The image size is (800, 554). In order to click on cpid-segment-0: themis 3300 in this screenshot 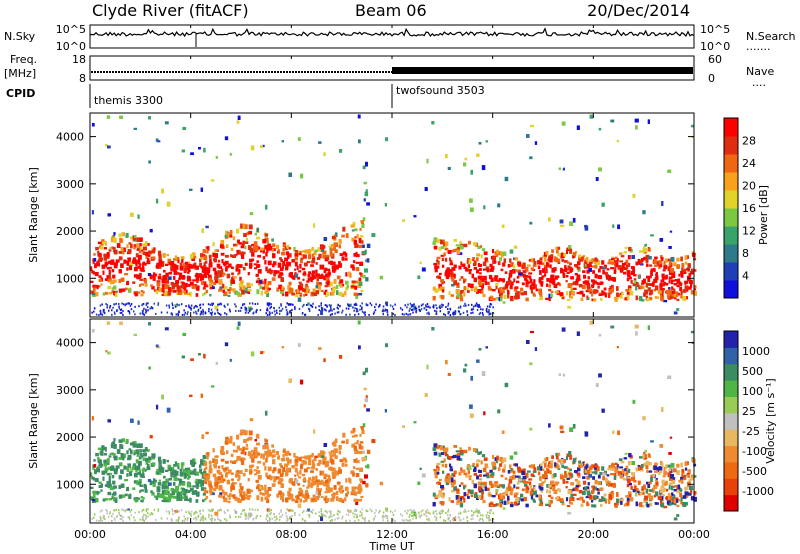, I will do `click(128, 100)`.